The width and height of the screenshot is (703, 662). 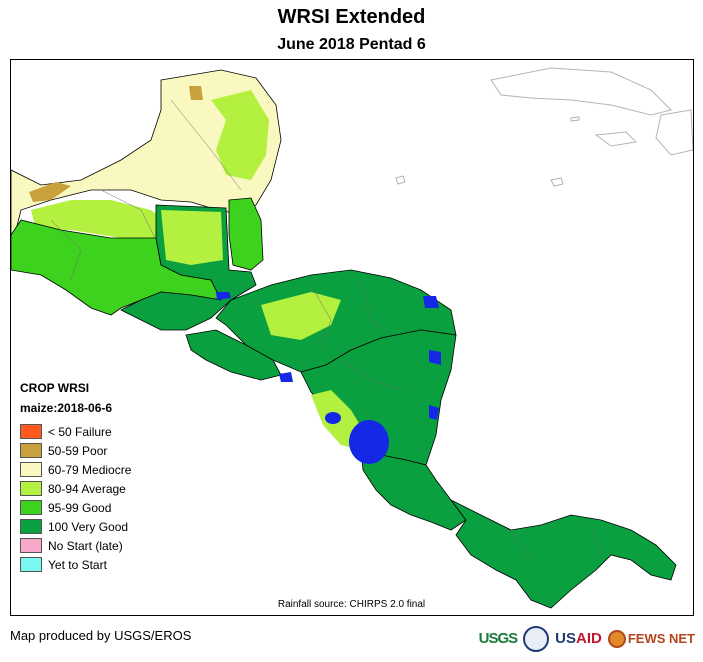 I want to click on poor-patch-west, so click(x=50, y=192).